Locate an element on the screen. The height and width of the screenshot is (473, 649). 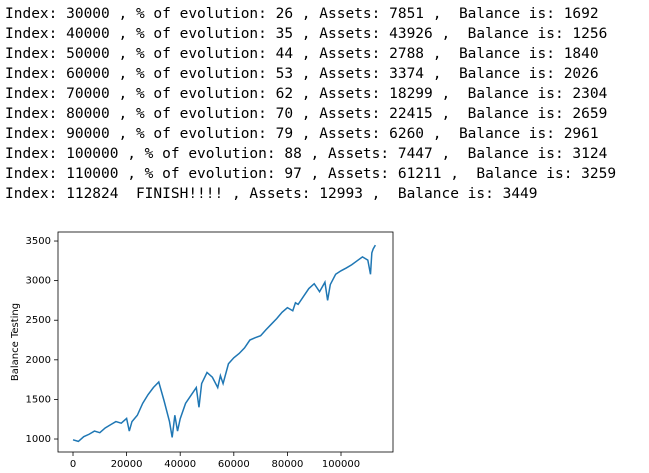
x-tick-label: 40000 is located at coordinates (180, 464).